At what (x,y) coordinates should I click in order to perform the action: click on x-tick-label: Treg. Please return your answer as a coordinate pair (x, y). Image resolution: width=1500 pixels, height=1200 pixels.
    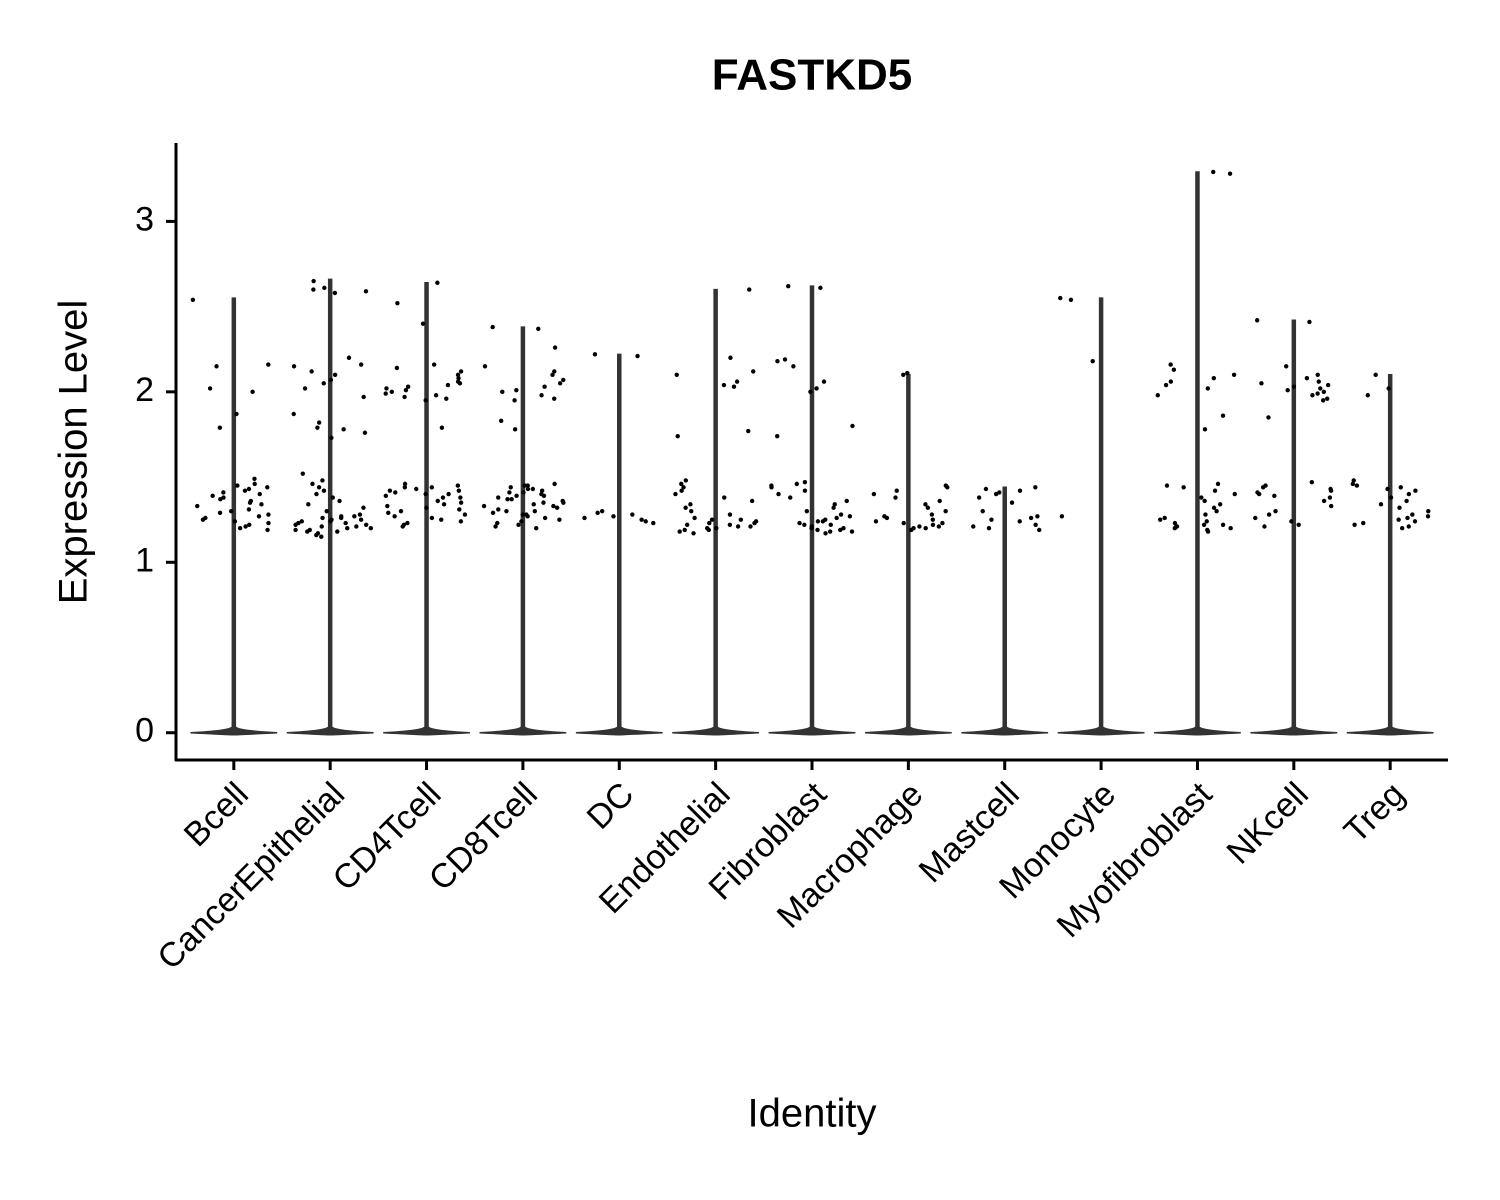
    Looking at the image, I should click on (1374, 812).